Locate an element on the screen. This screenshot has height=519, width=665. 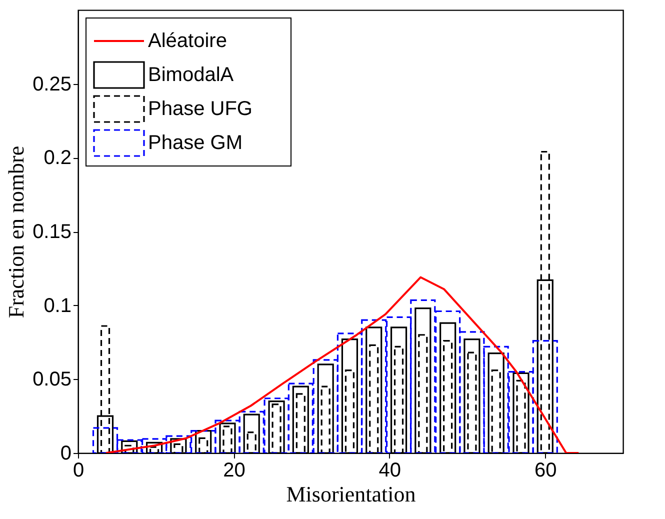
y-tick-label: 0.05 is located at coordinates (52, 379).